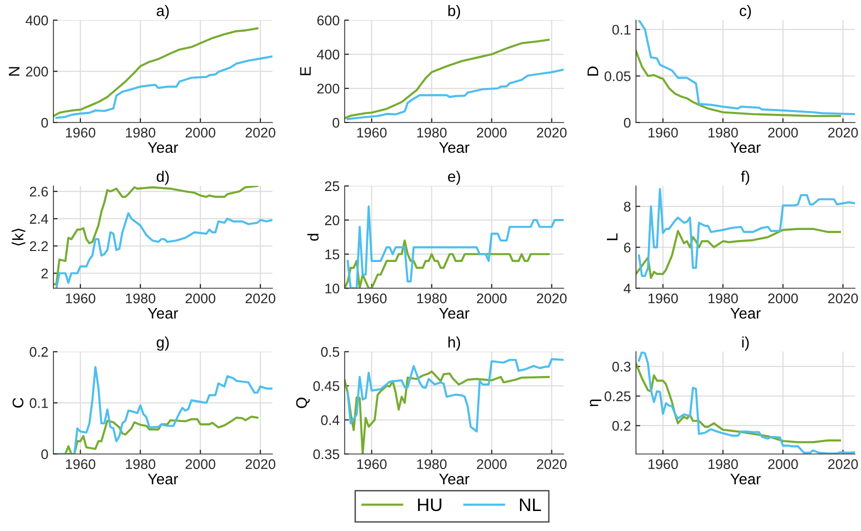 The image size is (861, 531). Describe the element at coordinates (745, 177) in the screenshot. I see `chart-title: f)` at that location.